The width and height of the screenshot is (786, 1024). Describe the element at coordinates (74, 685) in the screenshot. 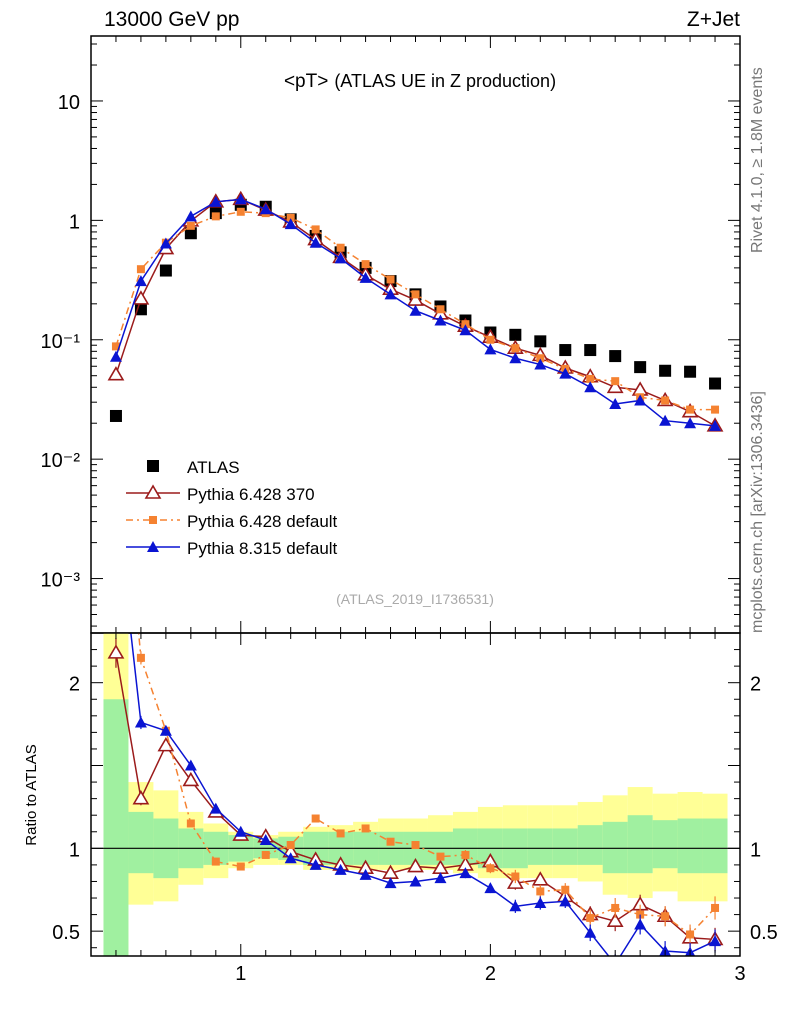

I see `y-tick-label: 2` at that location.